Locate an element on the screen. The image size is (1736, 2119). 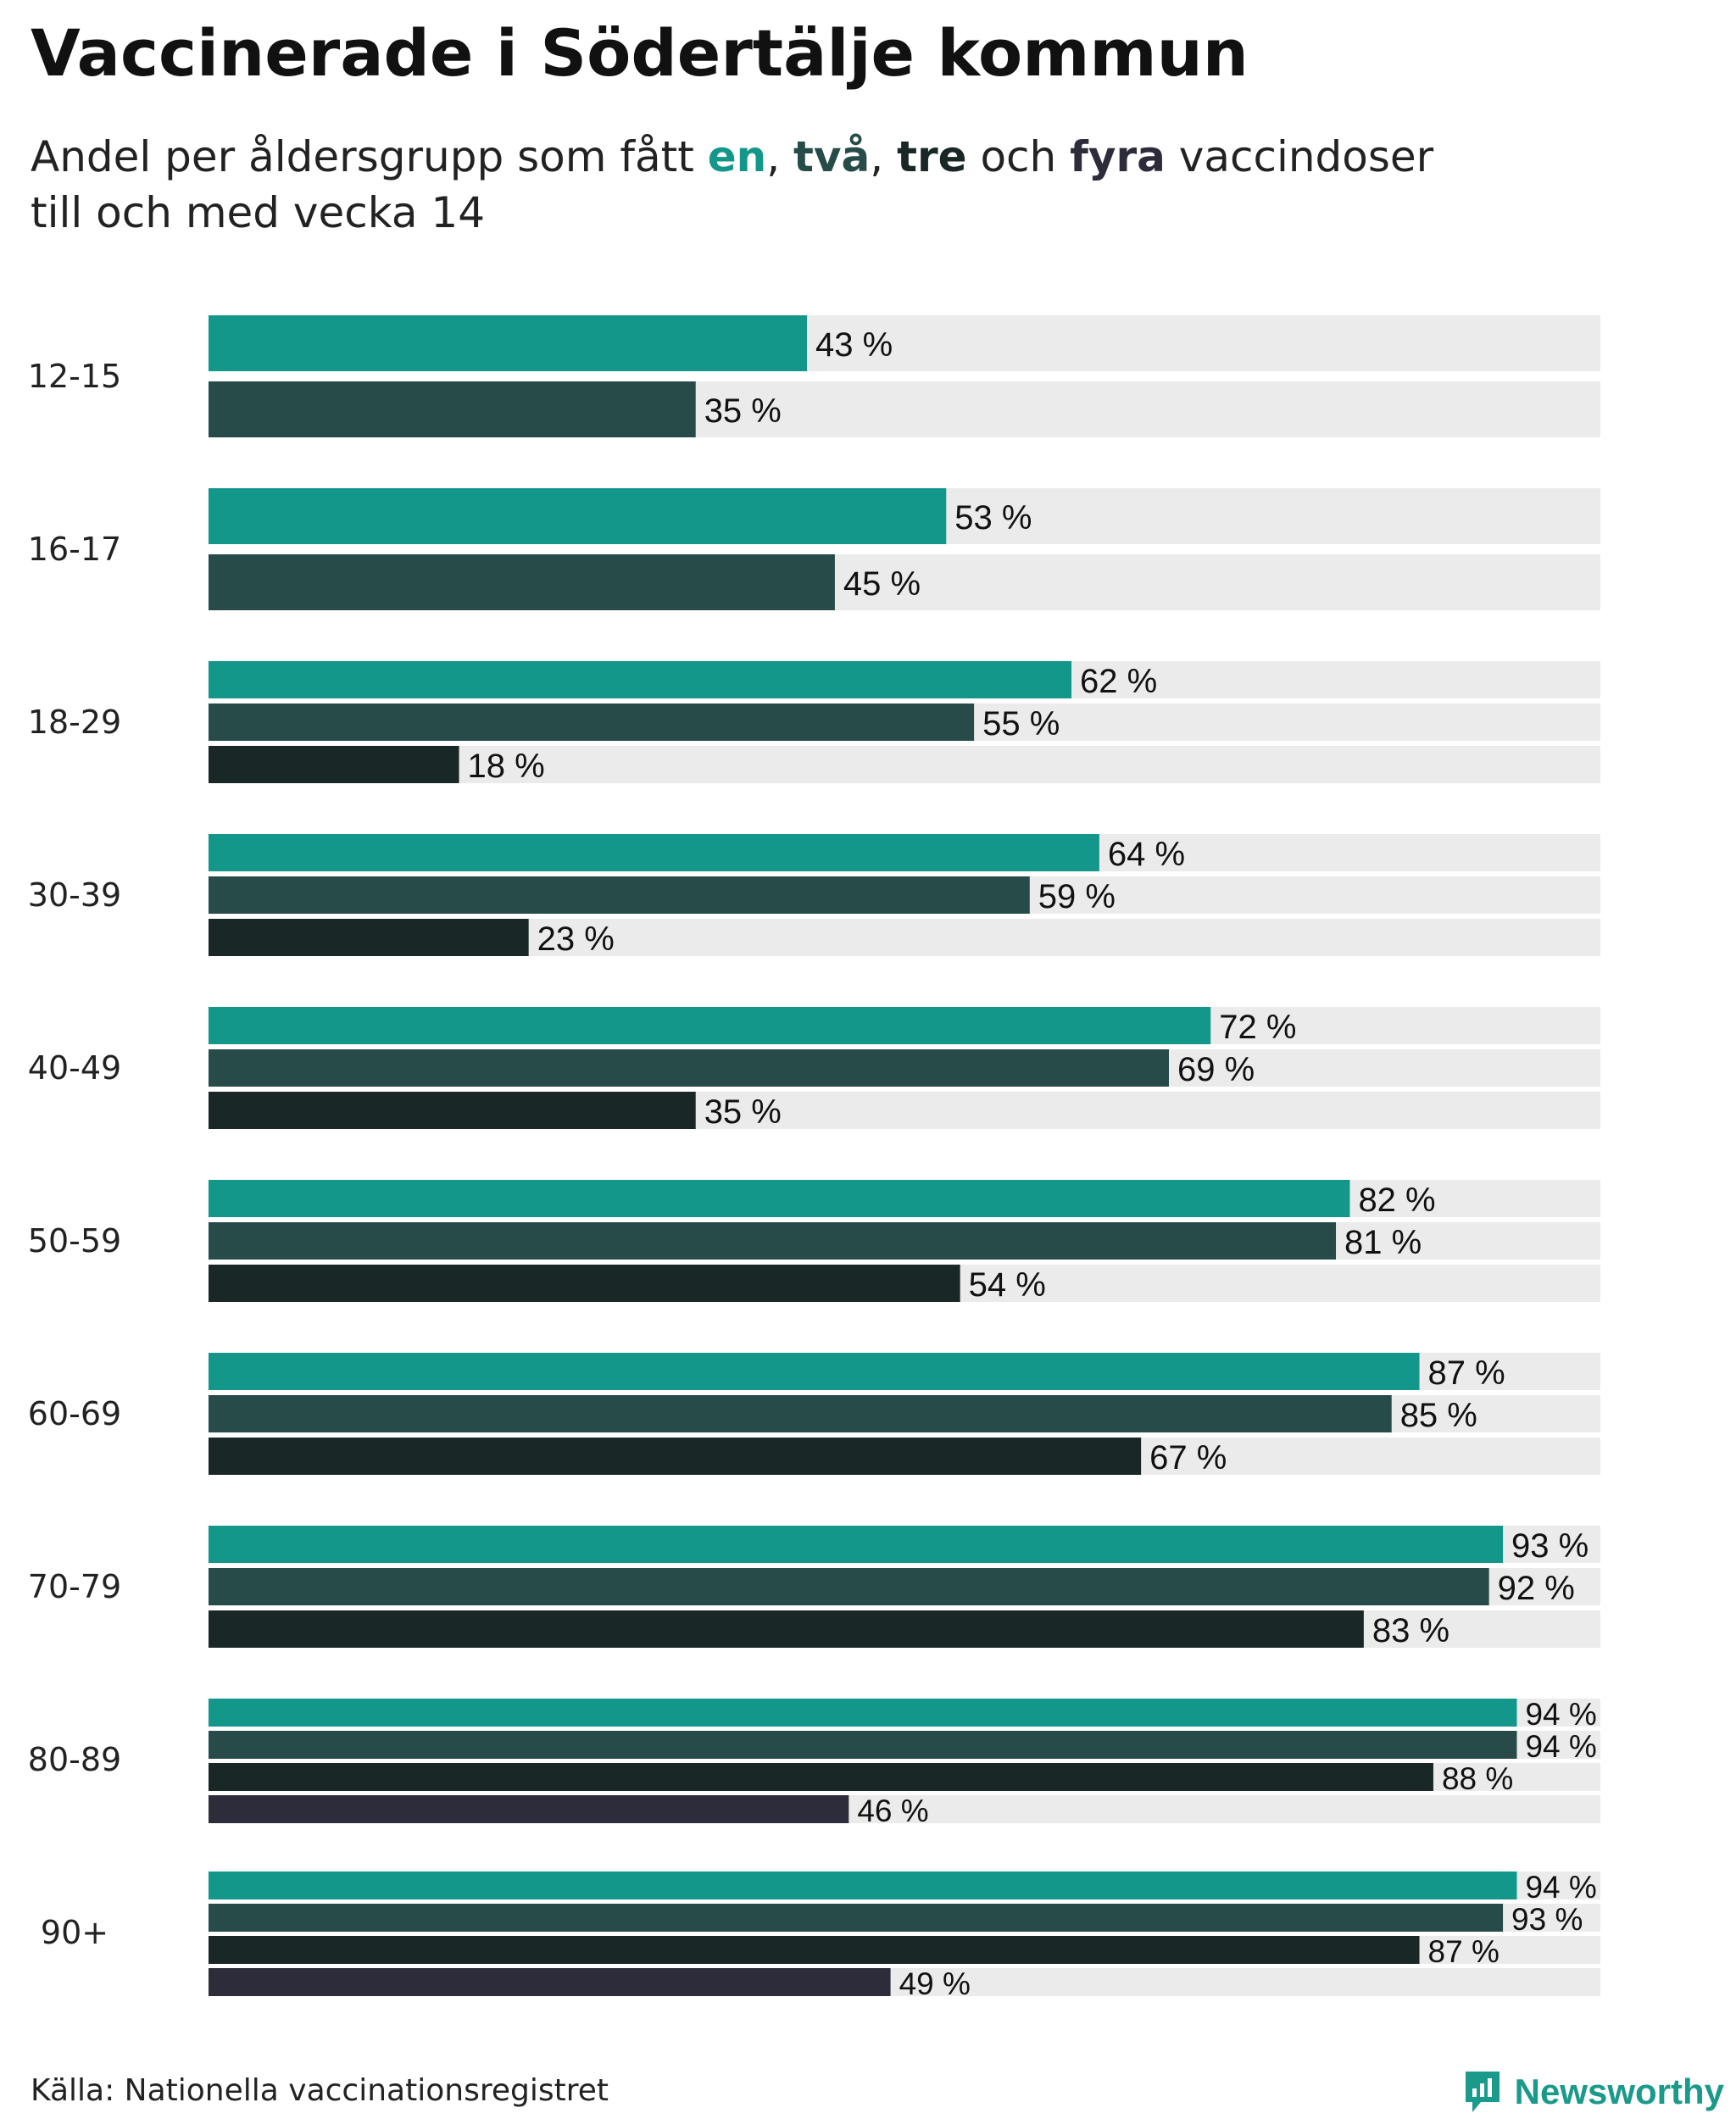
value-label: 64 % is located at coordinates (1146, 855).